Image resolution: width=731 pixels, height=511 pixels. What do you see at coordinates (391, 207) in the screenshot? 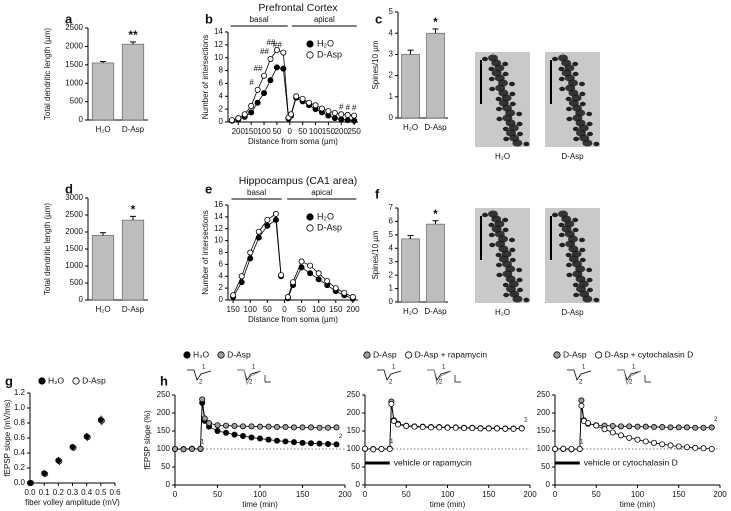
I see `y-tick-label: 7` at bounding box center [391, 207].